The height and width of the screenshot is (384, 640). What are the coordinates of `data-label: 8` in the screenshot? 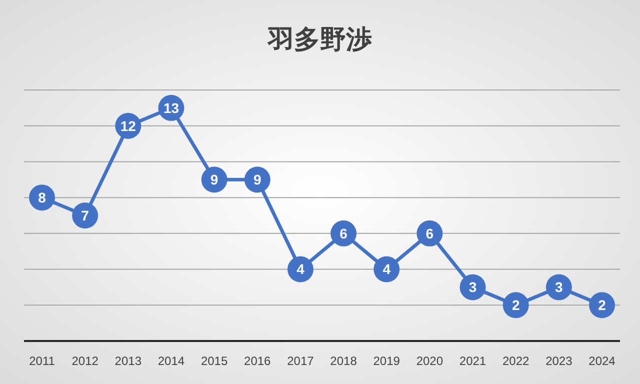 It's located at (42, 197).